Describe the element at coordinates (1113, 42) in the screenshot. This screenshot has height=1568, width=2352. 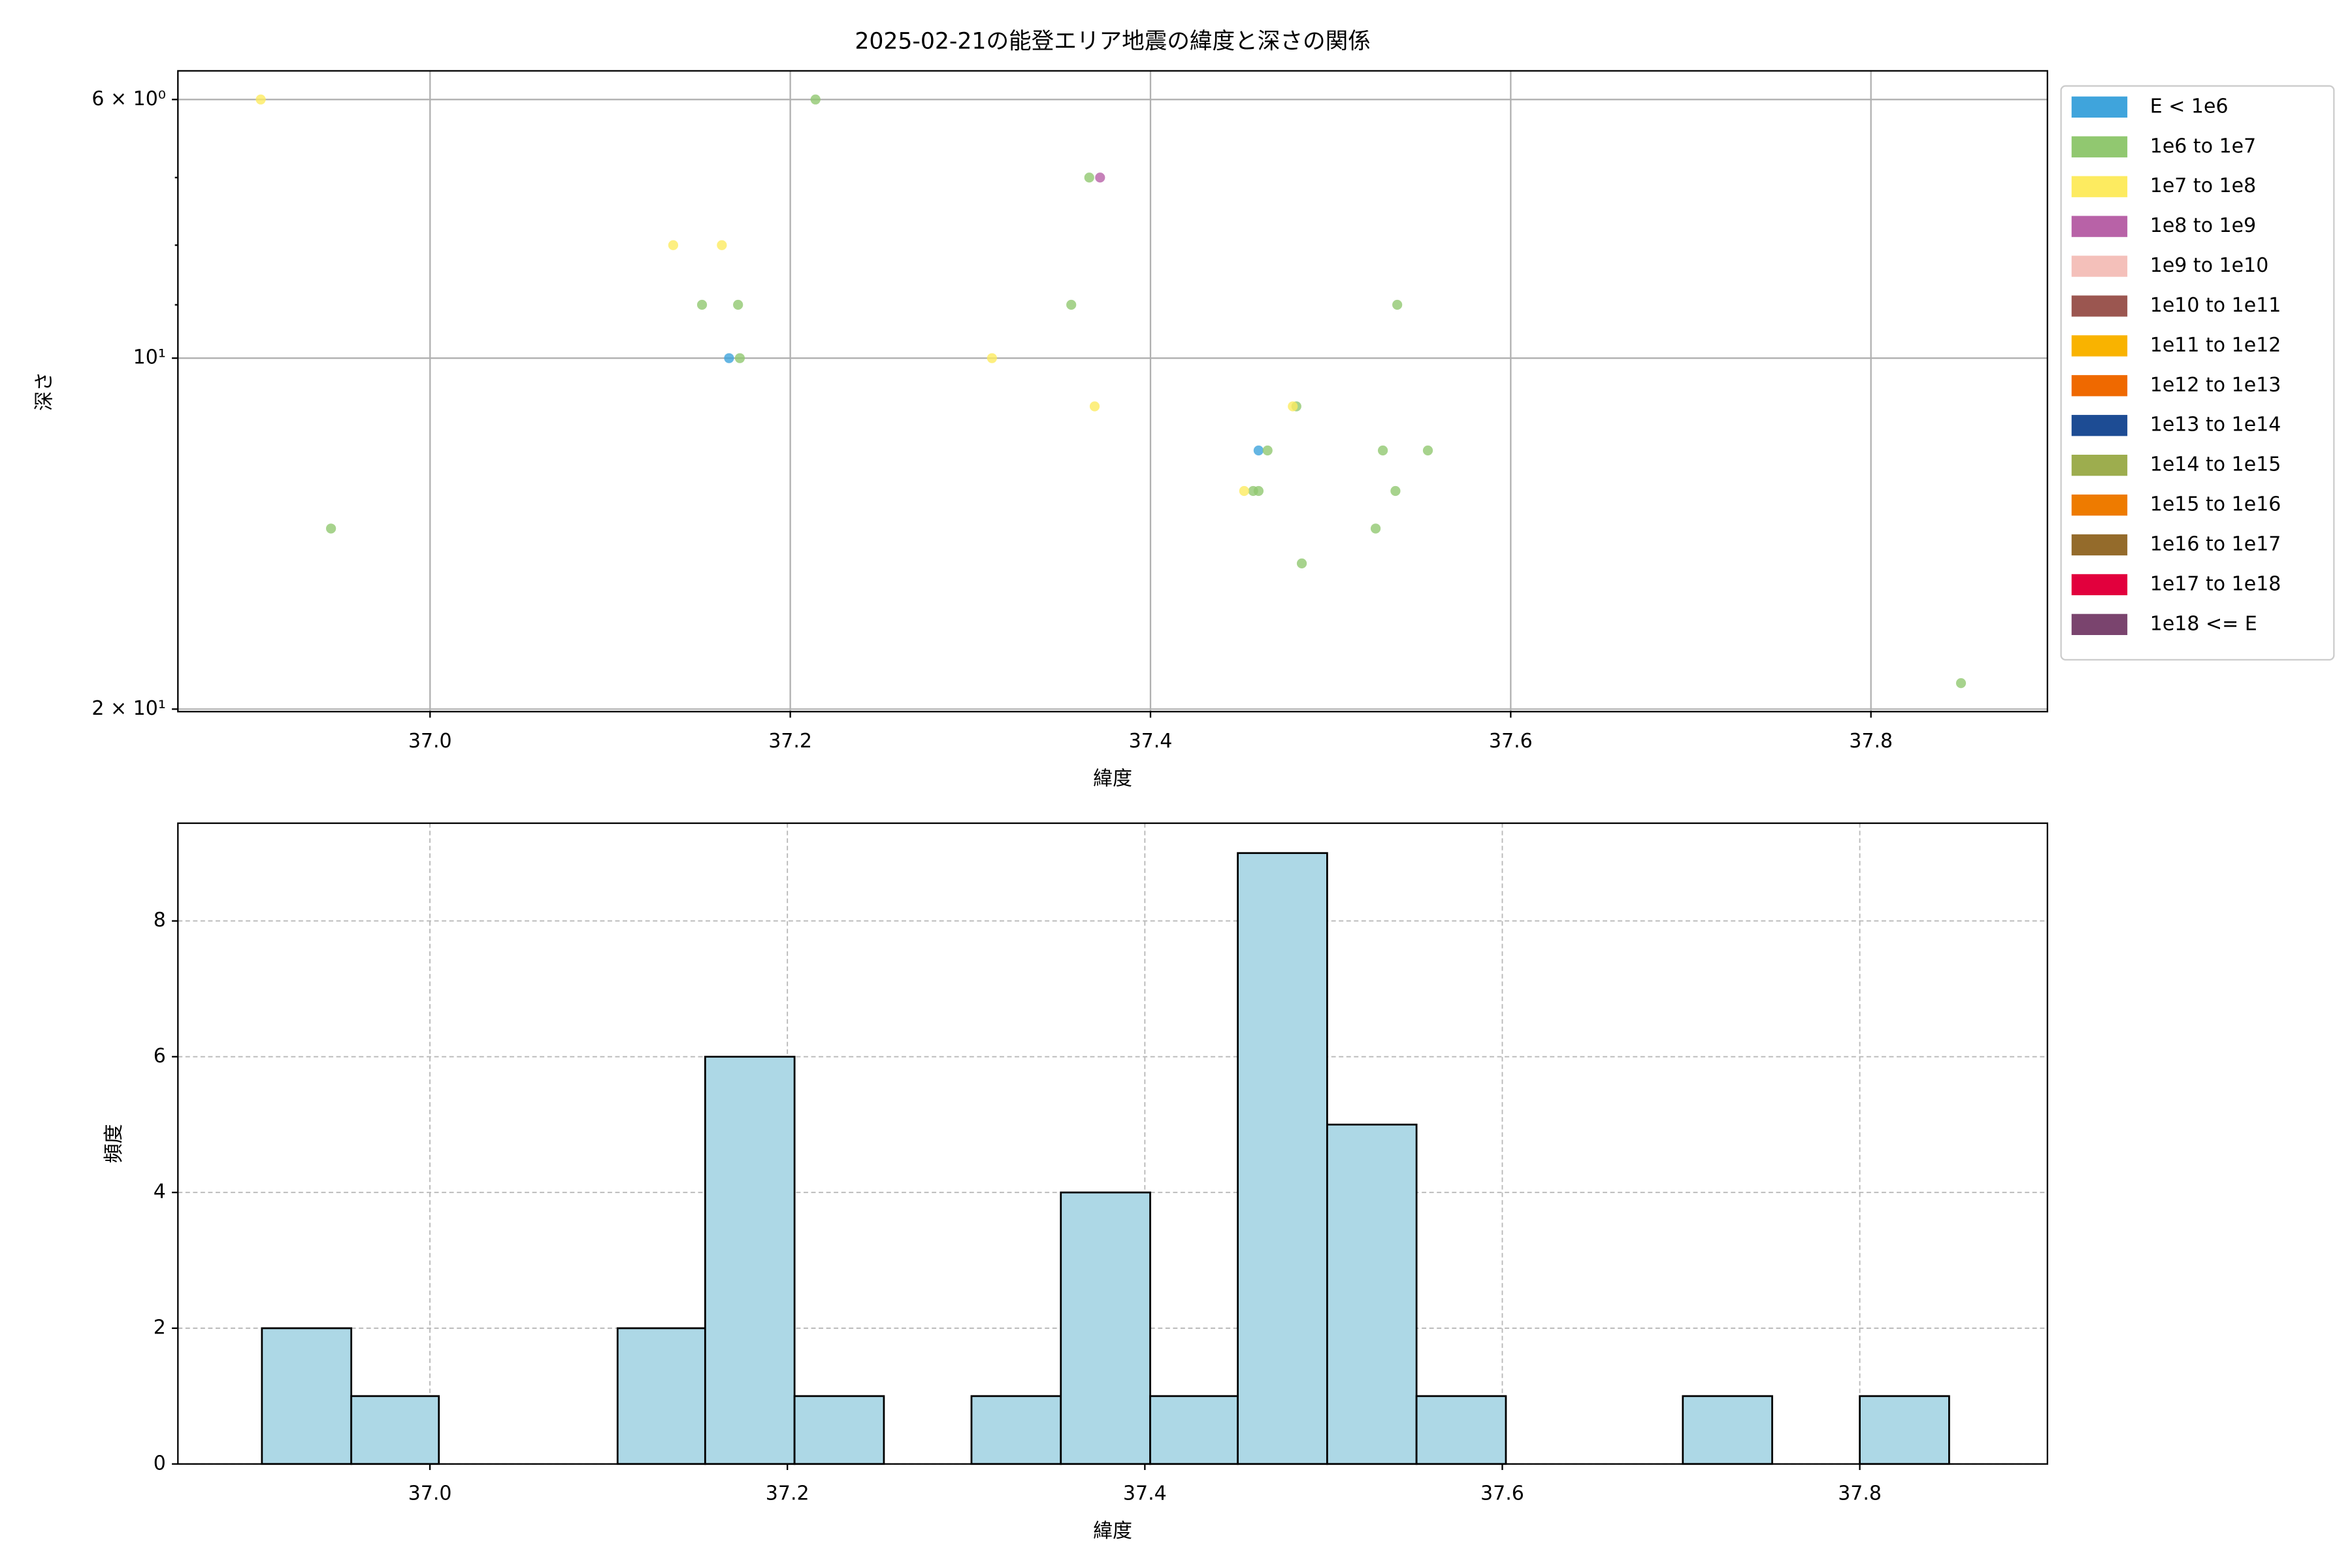
I see `chart-title: 2025-02-21の能登エリア地震の緯度と深さの関係` at that location.